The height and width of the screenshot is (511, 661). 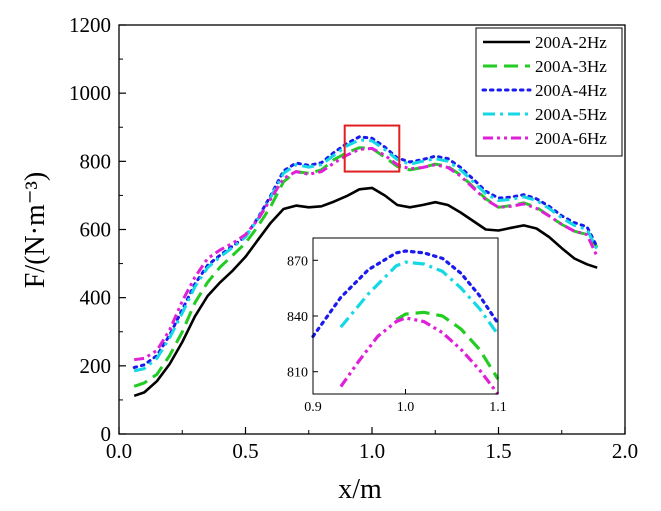 I want to click on x-axis-label: x/m, so click(x=360, y=489).